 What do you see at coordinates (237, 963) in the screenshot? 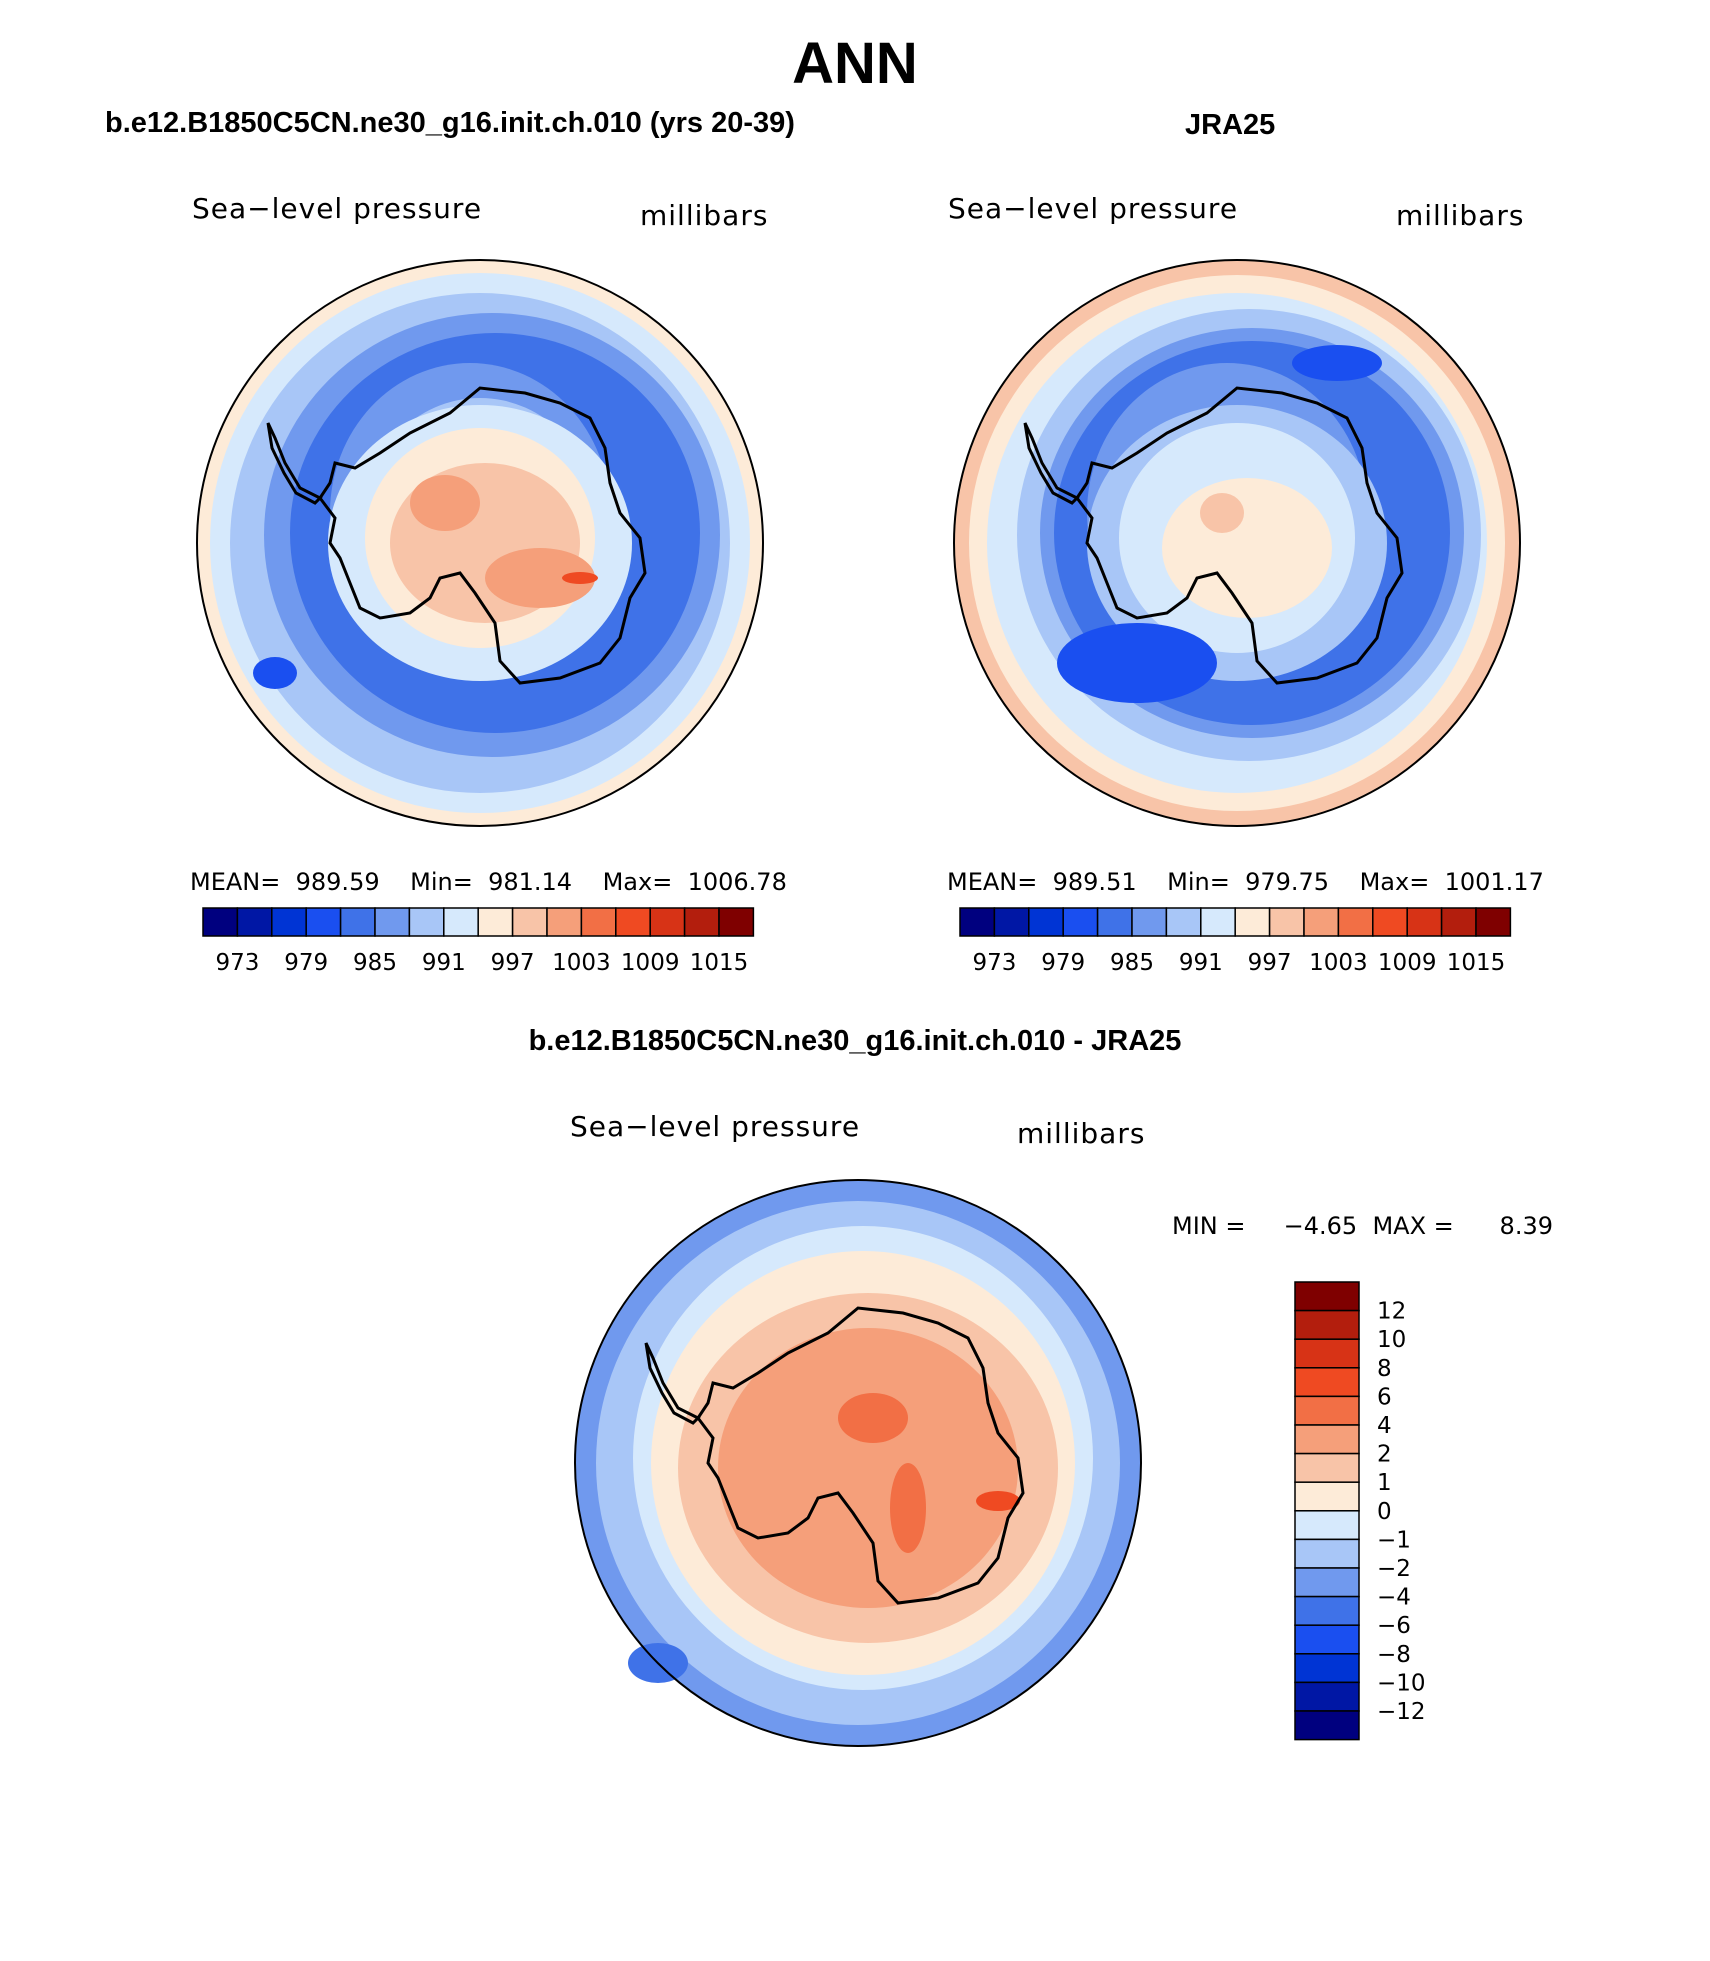
I see `model-colorbar-tick: 973` at bounding box center [237, 963].